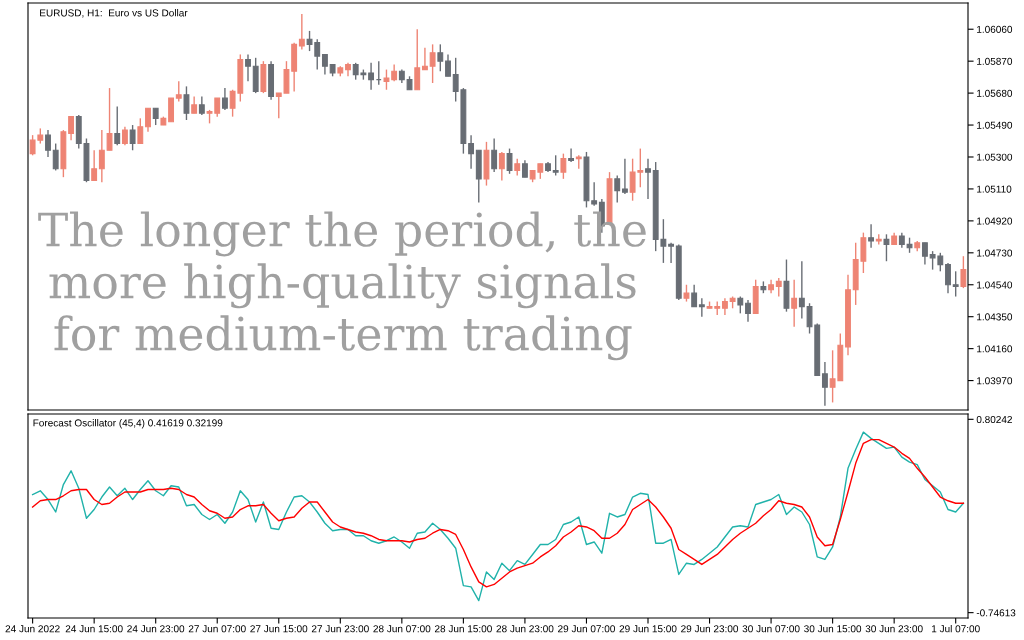 The height and width of the screenshot is (640, 1024). I want to click on x-tick-label: 30 Jun 23:00, so click(894, 629).